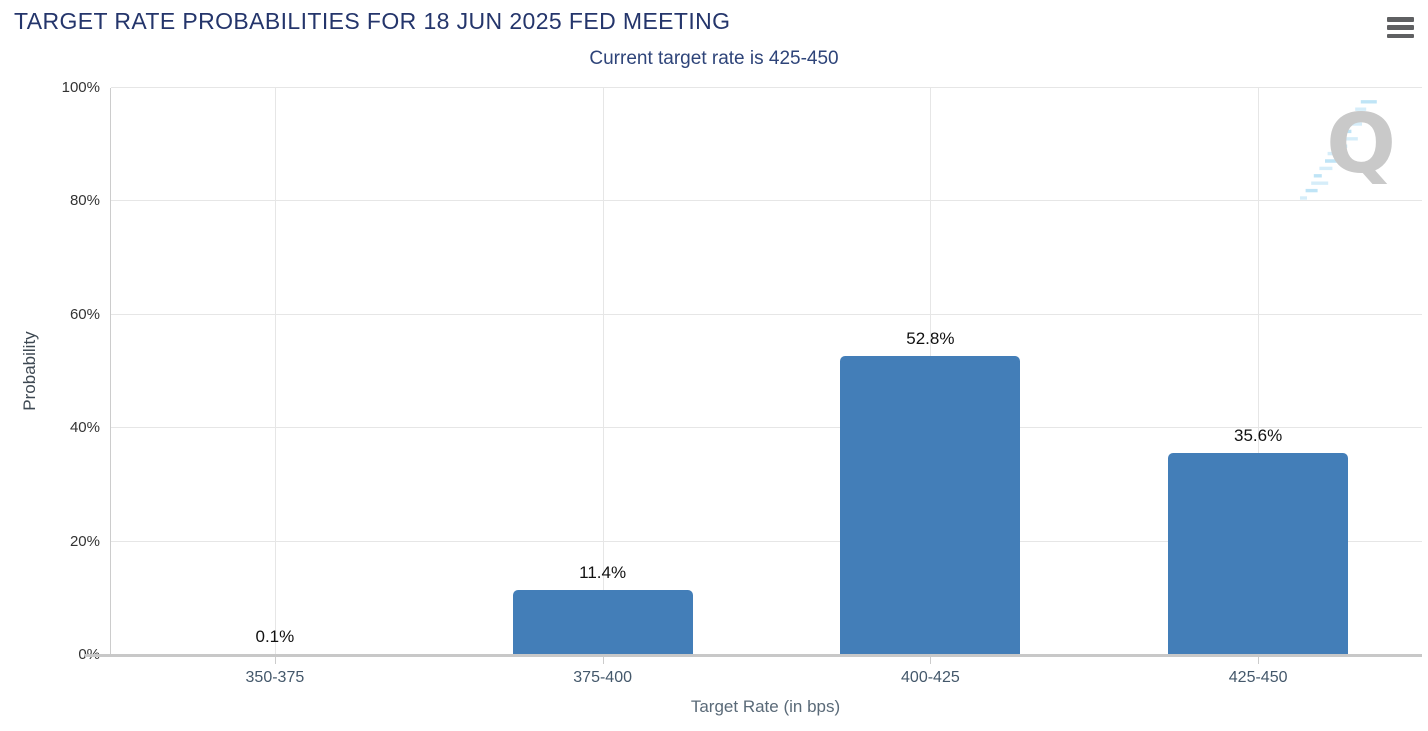 This screenshot has height=731, width=1428. Describe the element at coordinates (765, 706) in the screenshot. I see `x-axis-title: Target Rate (in bps)` at that location.